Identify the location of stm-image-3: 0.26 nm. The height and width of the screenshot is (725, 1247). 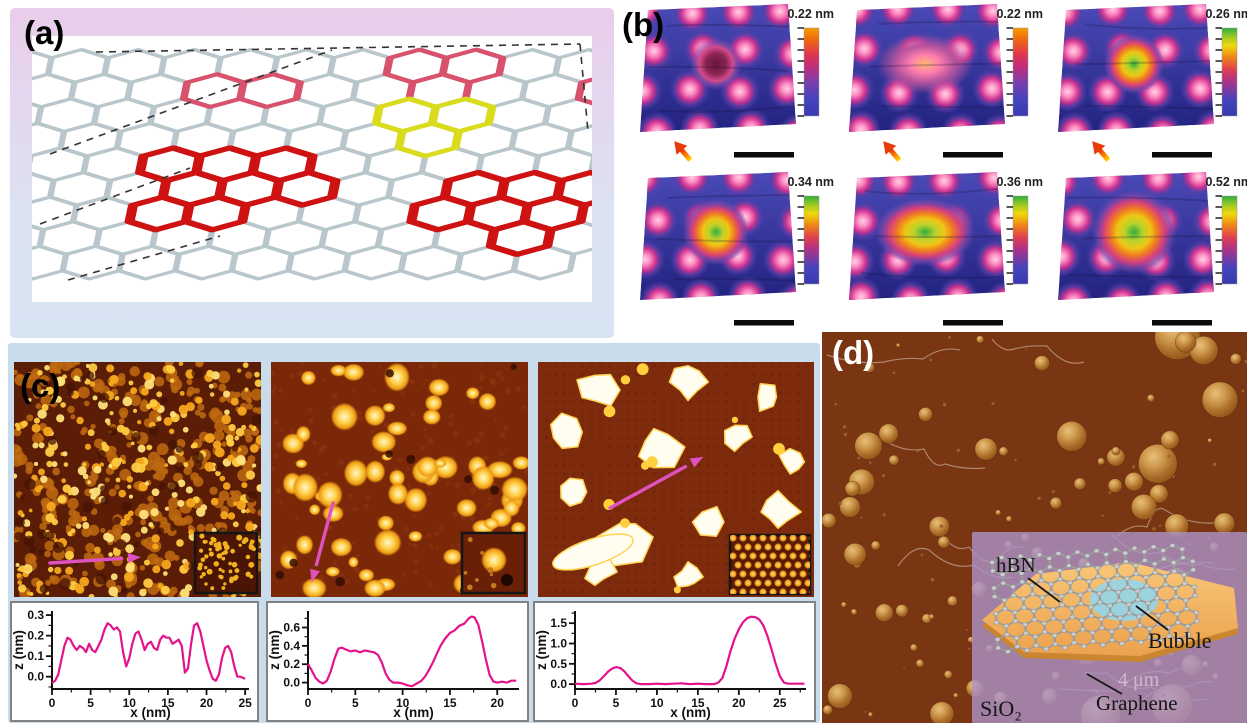
(1152, 83).